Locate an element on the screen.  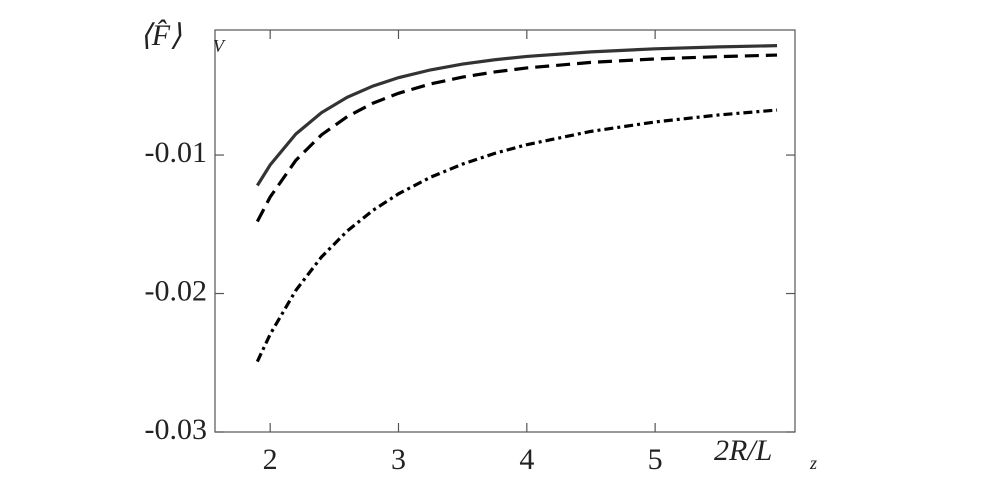
x-axis-label-subscript: z is located at coordinates (813, 463).